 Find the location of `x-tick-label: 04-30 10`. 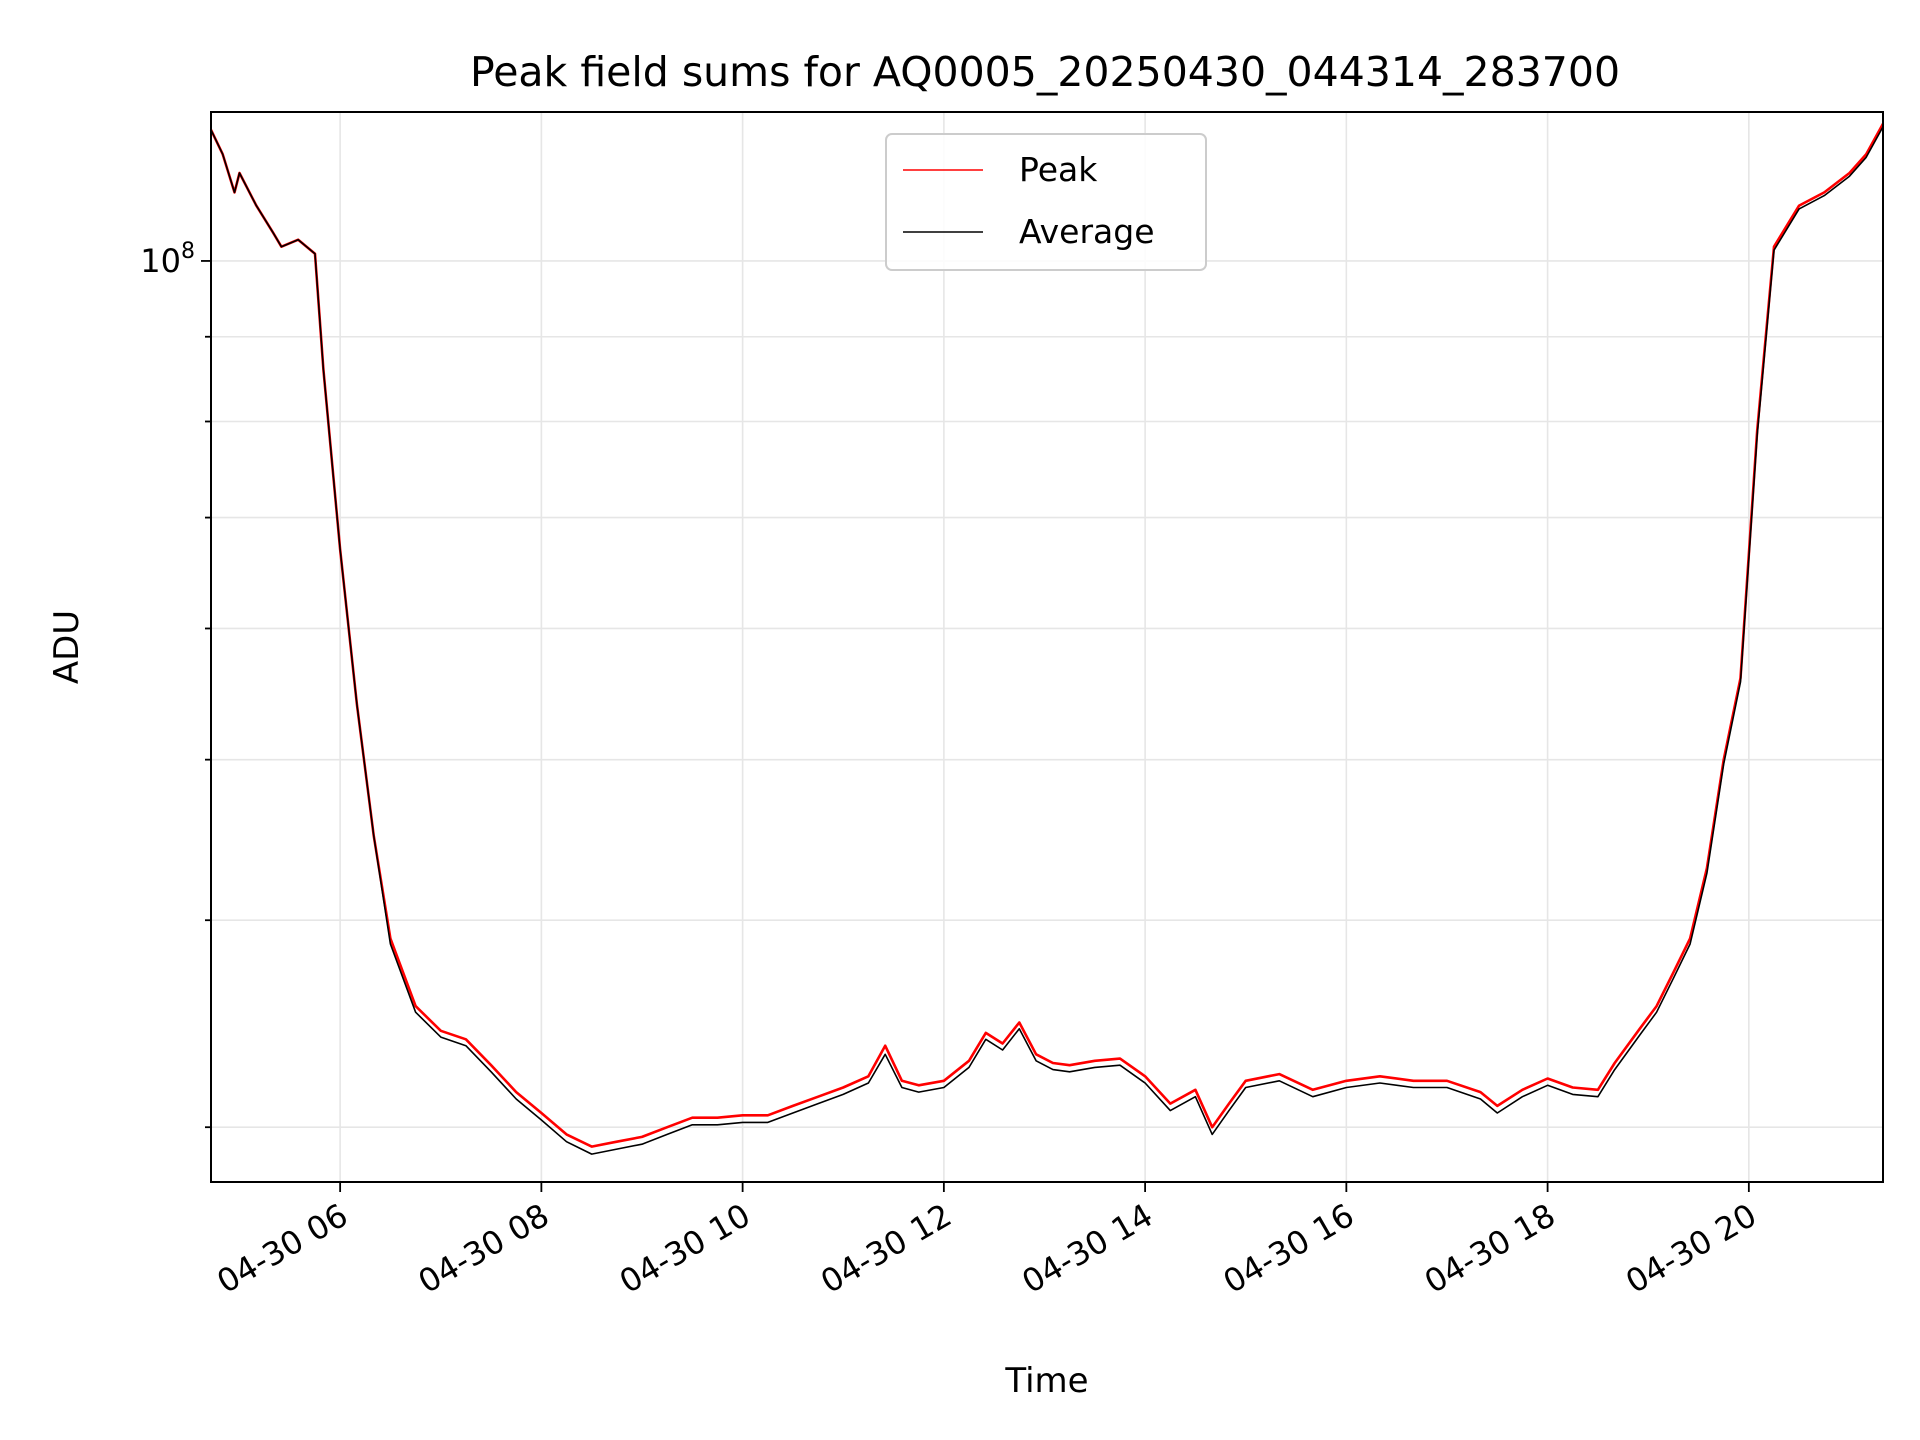

x-tick-label: 04-30 10 is located at coordinates (685, 1248).